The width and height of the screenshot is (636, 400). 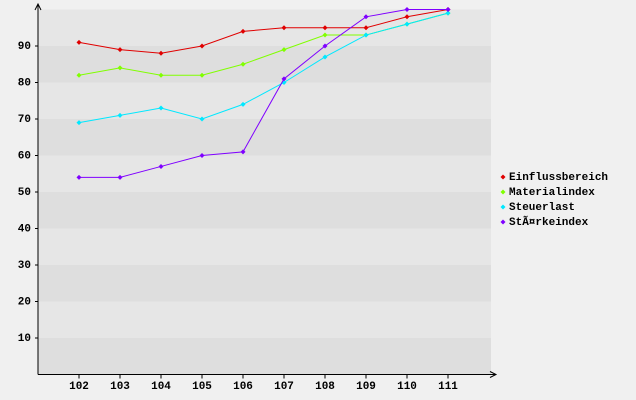 I want to click on y-tick-label: 60, so click(x=24, y=156).